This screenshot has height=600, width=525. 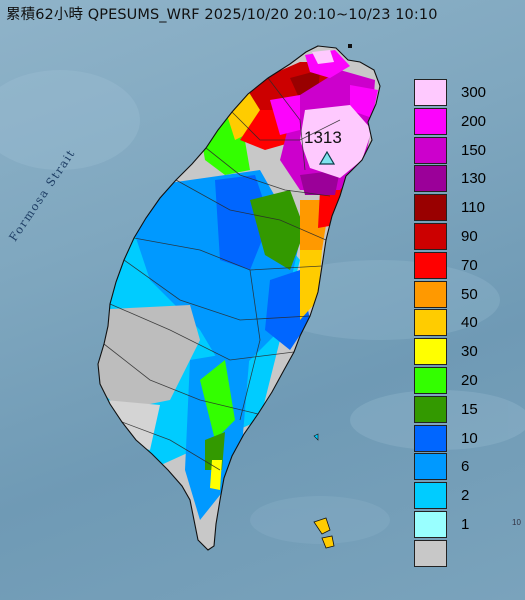 I want to click on legend-label: 15, so click(x=469, y=409).